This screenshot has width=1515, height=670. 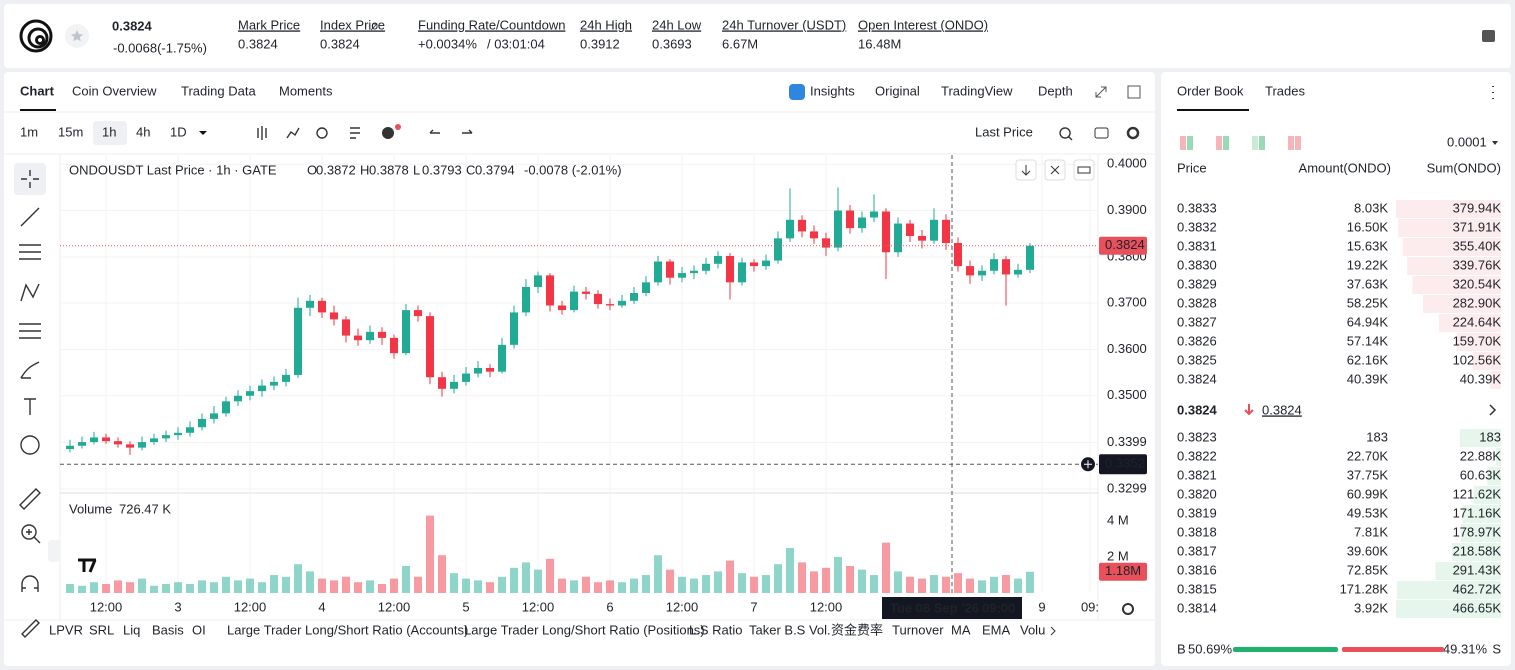 What do you see at coordinates (1032, 629) in the screenshot?
I see `indicator: Volu` at bounding box center [1032, 629].